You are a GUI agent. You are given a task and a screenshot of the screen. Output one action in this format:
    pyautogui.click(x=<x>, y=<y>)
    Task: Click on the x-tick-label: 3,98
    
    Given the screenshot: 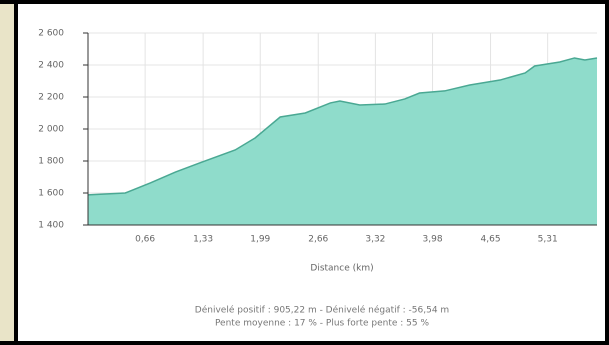 What is the action you would take?
    pyautogui.click(x=433, y=240)
    